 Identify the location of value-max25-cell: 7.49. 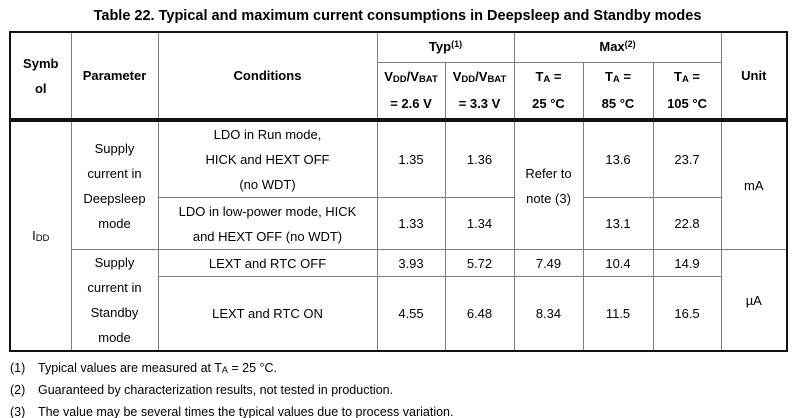
(548, 263).